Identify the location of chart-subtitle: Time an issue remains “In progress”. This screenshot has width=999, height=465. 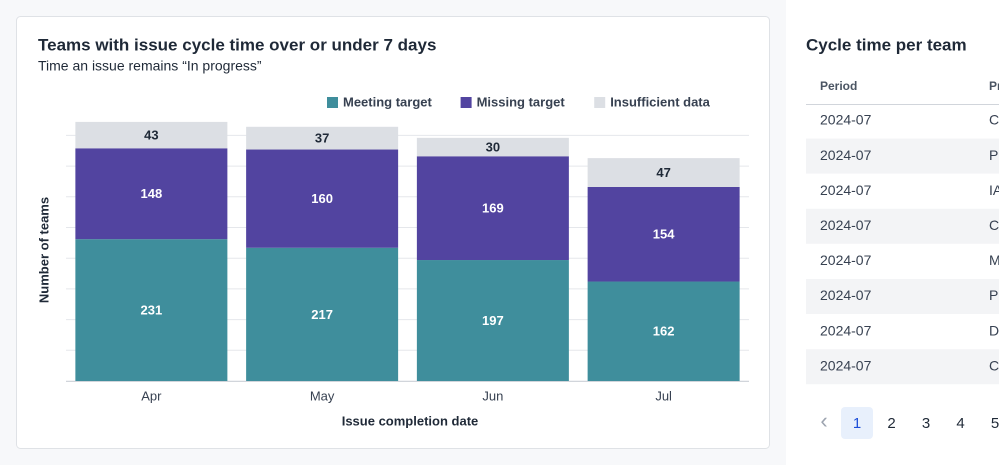
(150, 66).